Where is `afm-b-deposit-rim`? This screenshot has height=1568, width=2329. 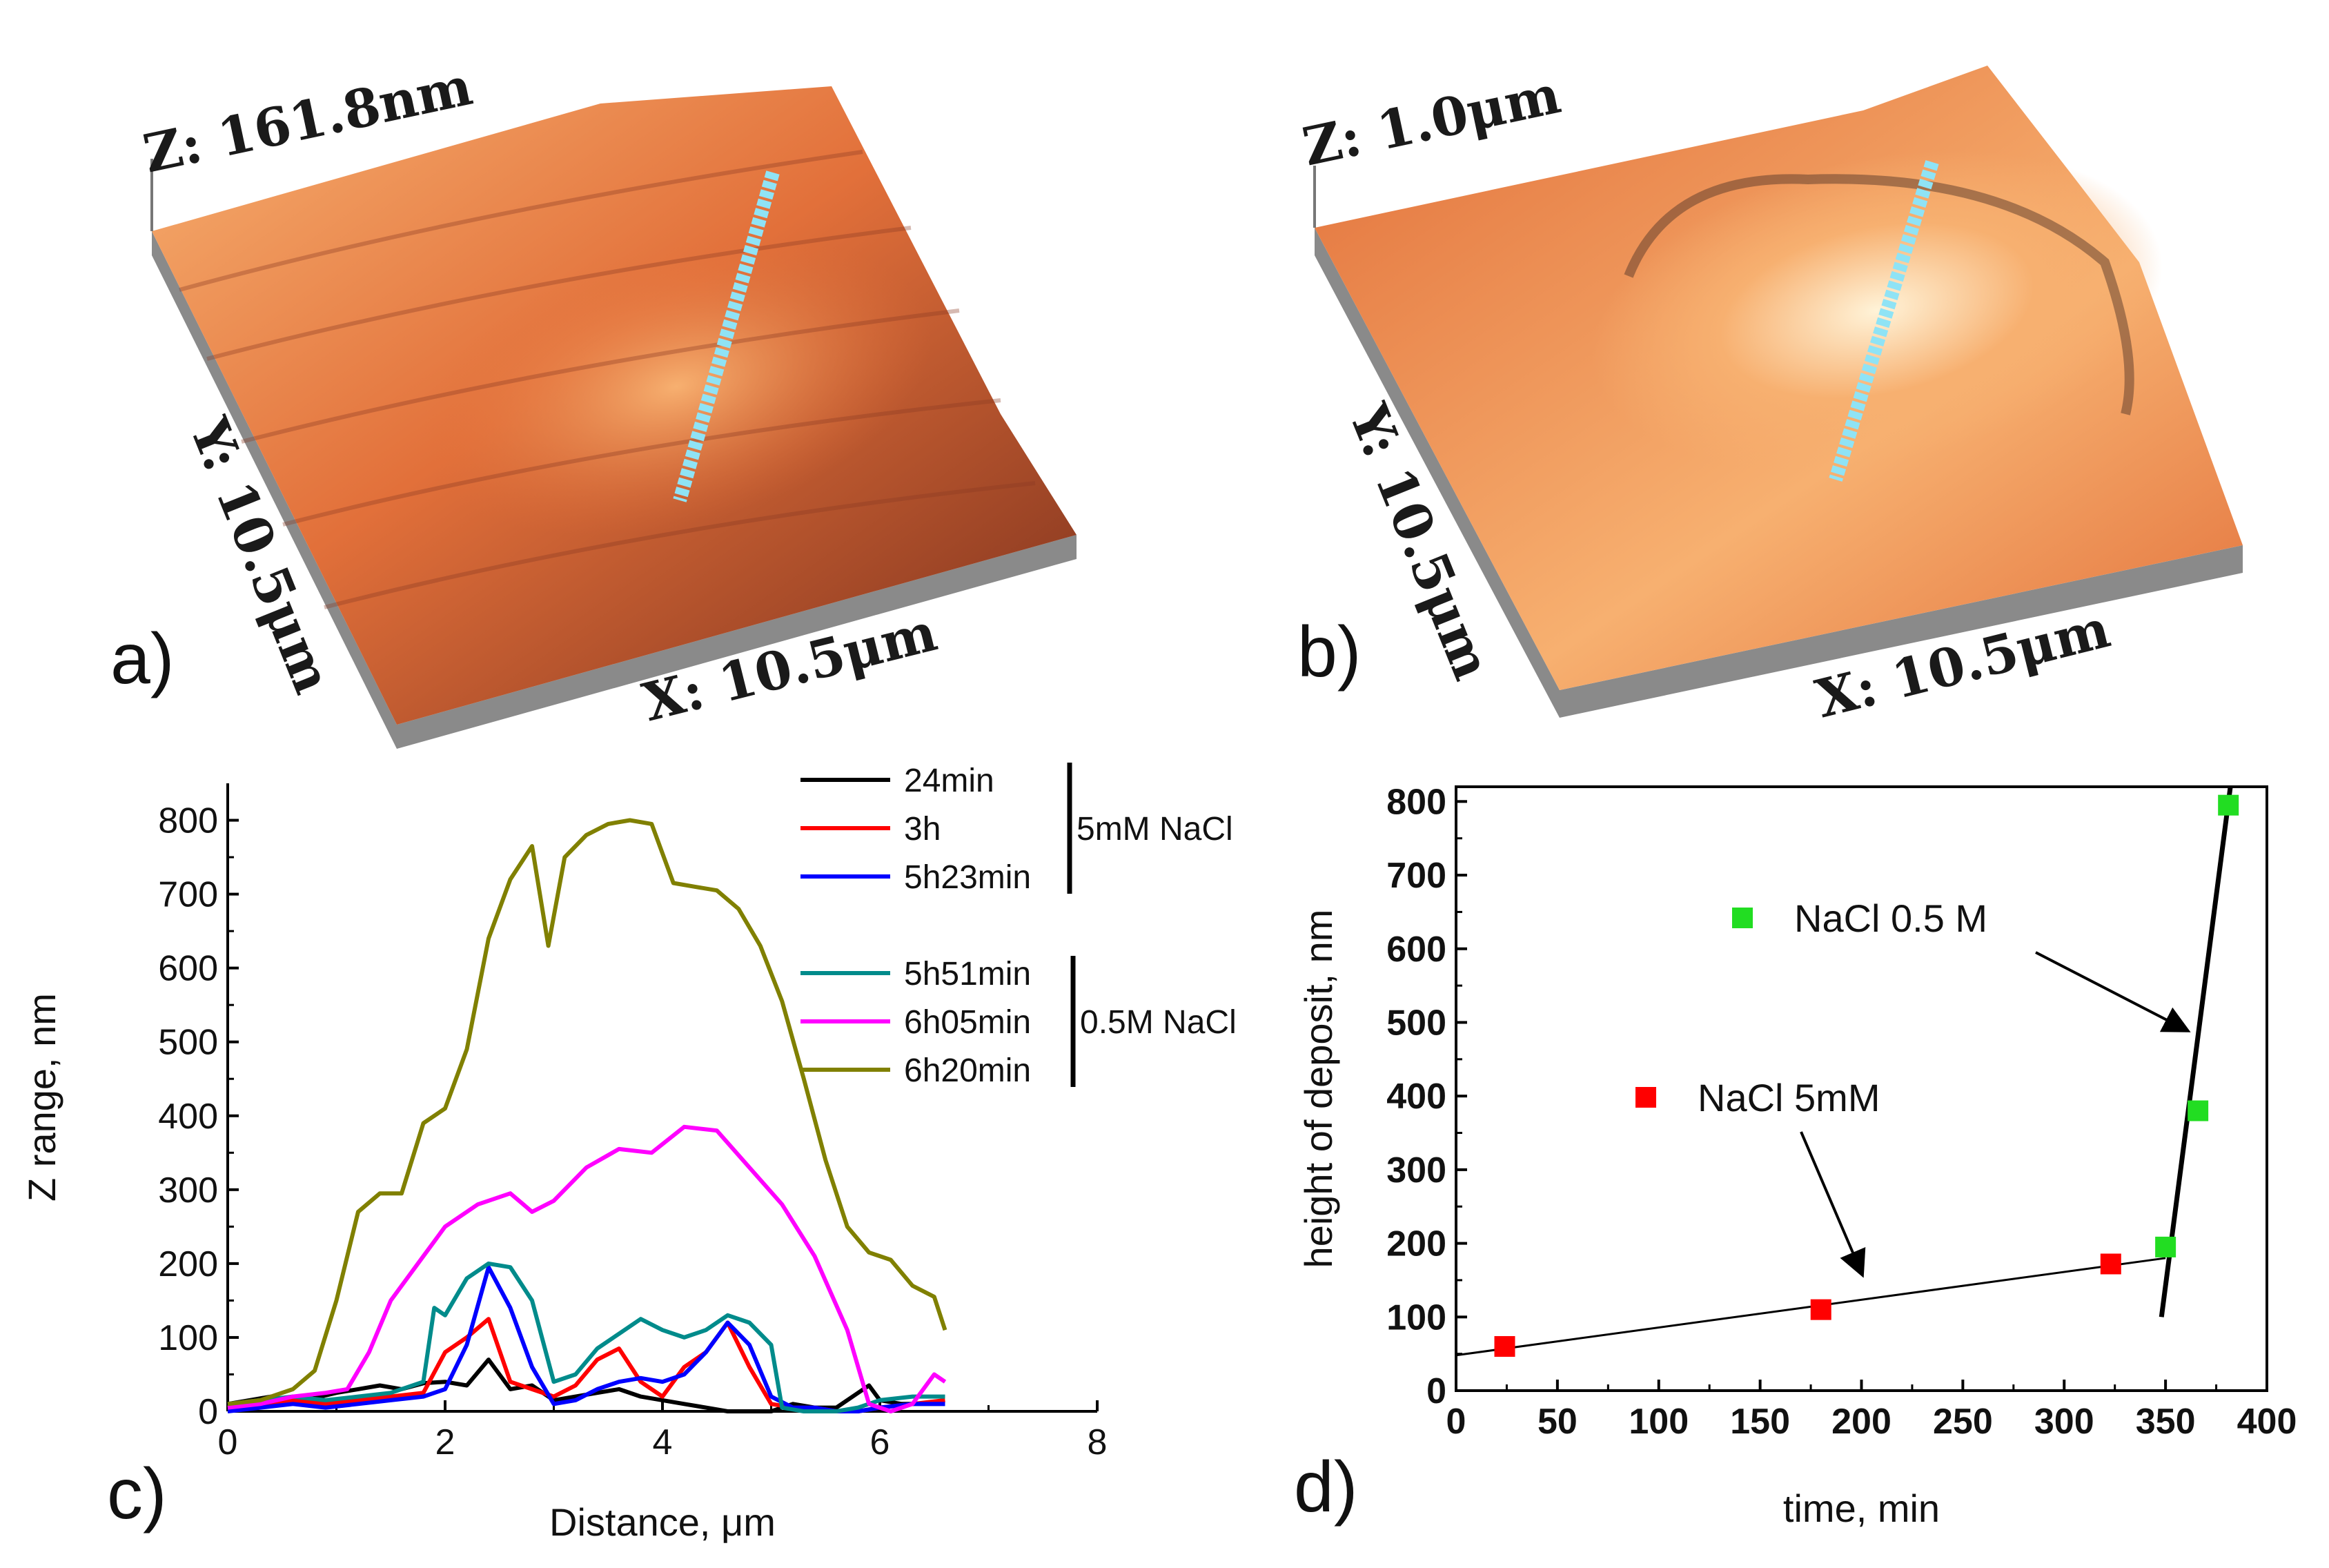
afm-b-deposit-rim is located at coordinates (1879, 294).